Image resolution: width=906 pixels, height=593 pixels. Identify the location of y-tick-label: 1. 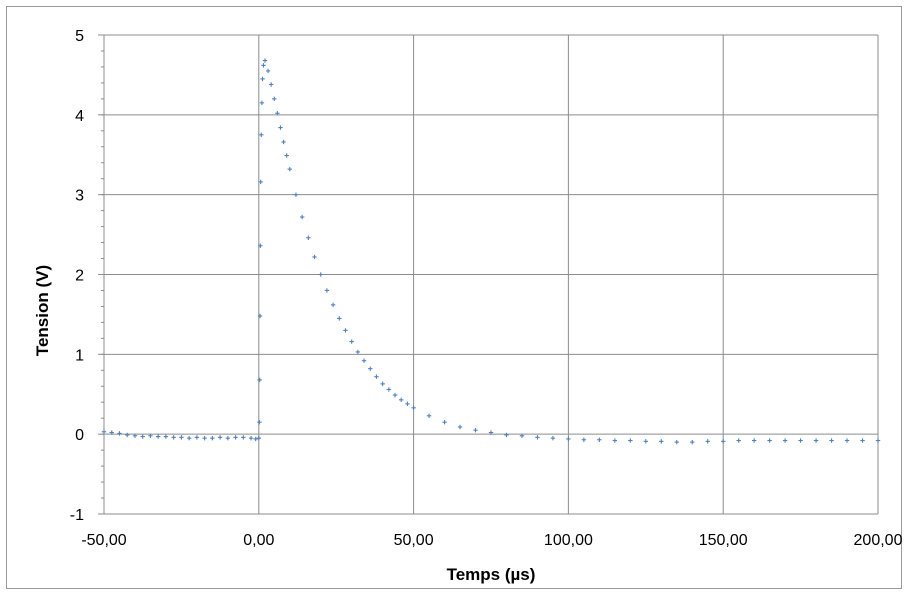
(79, 355).